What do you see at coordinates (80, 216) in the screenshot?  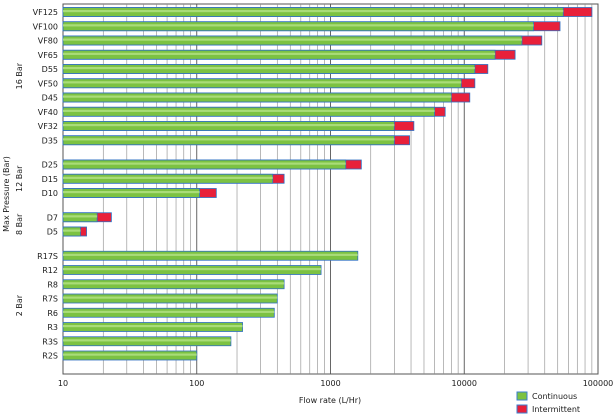 I see `bar-highlight-D7` at bounding box center [80, 216].